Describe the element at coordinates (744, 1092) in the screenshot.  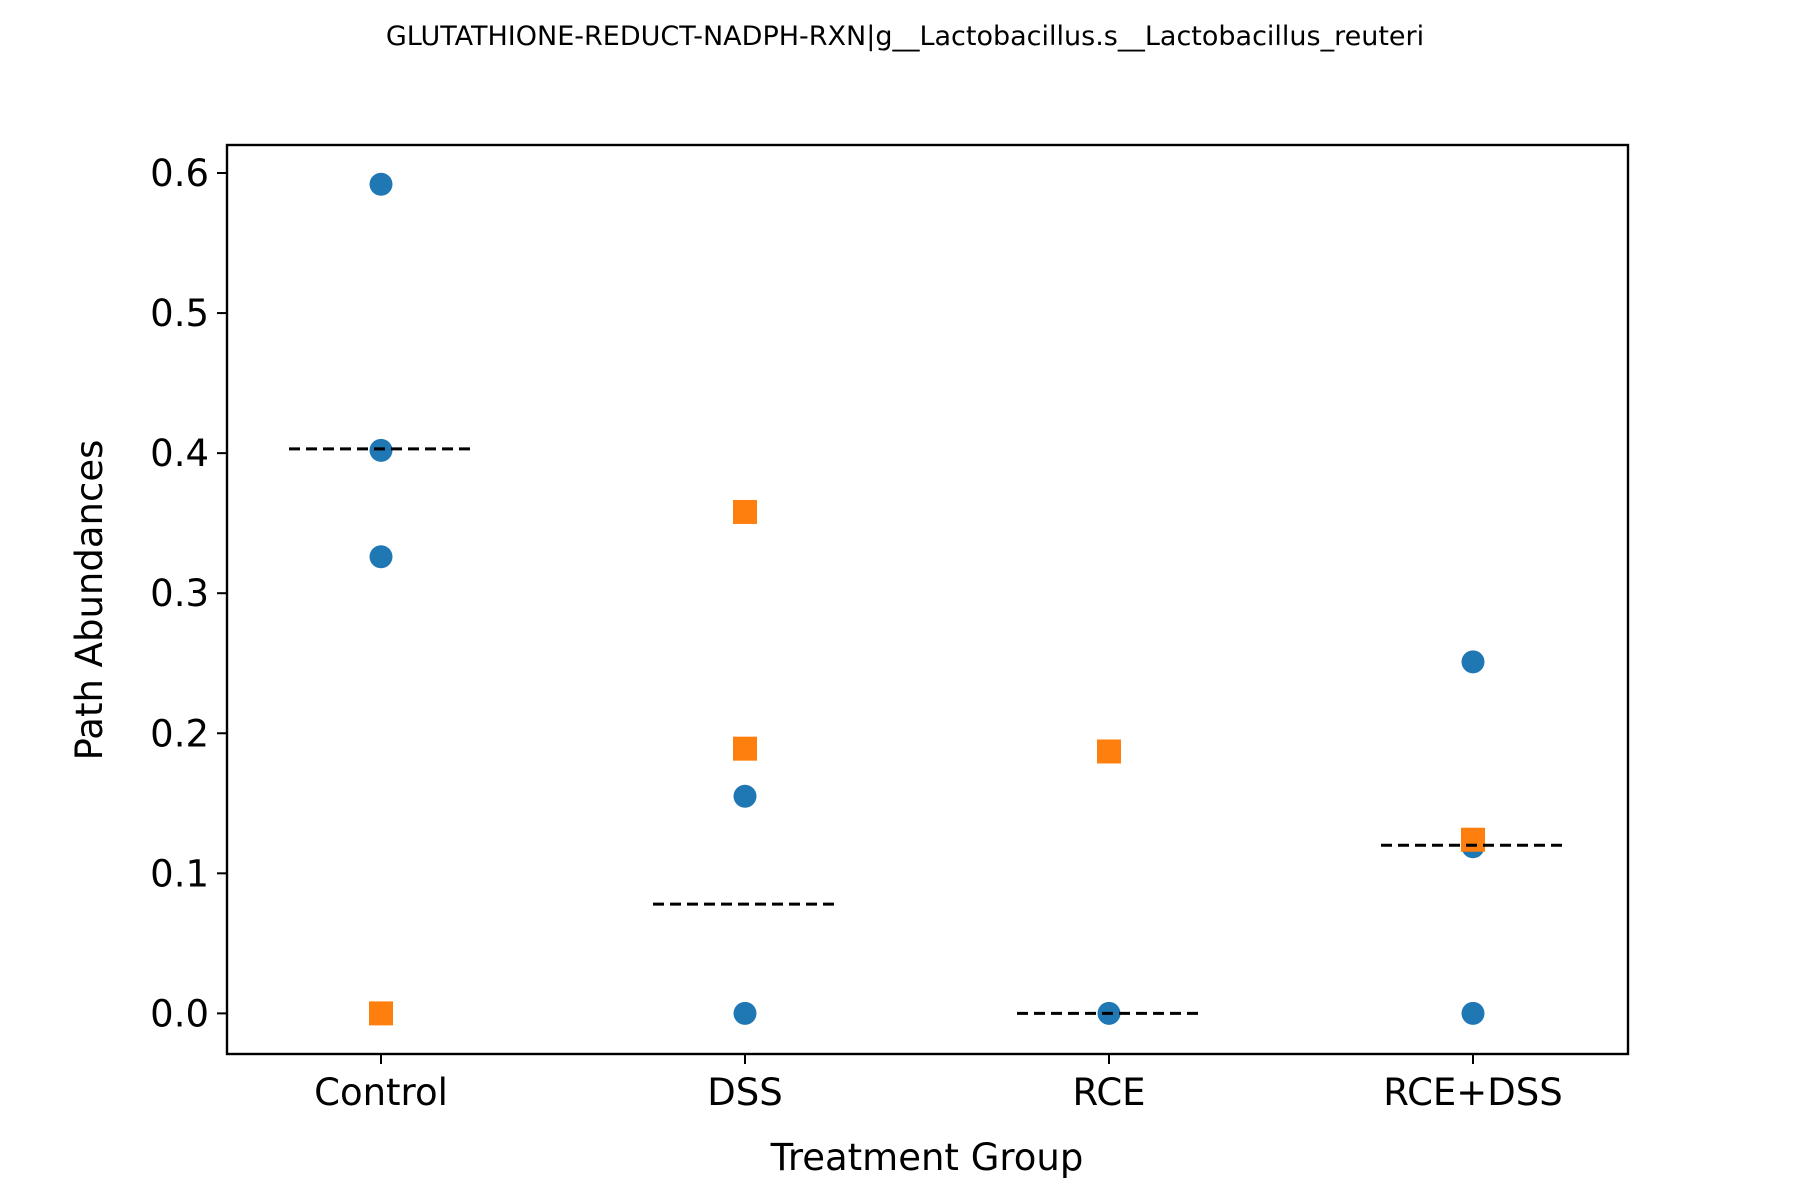
I see `x-tick-label: DSS` at that location.